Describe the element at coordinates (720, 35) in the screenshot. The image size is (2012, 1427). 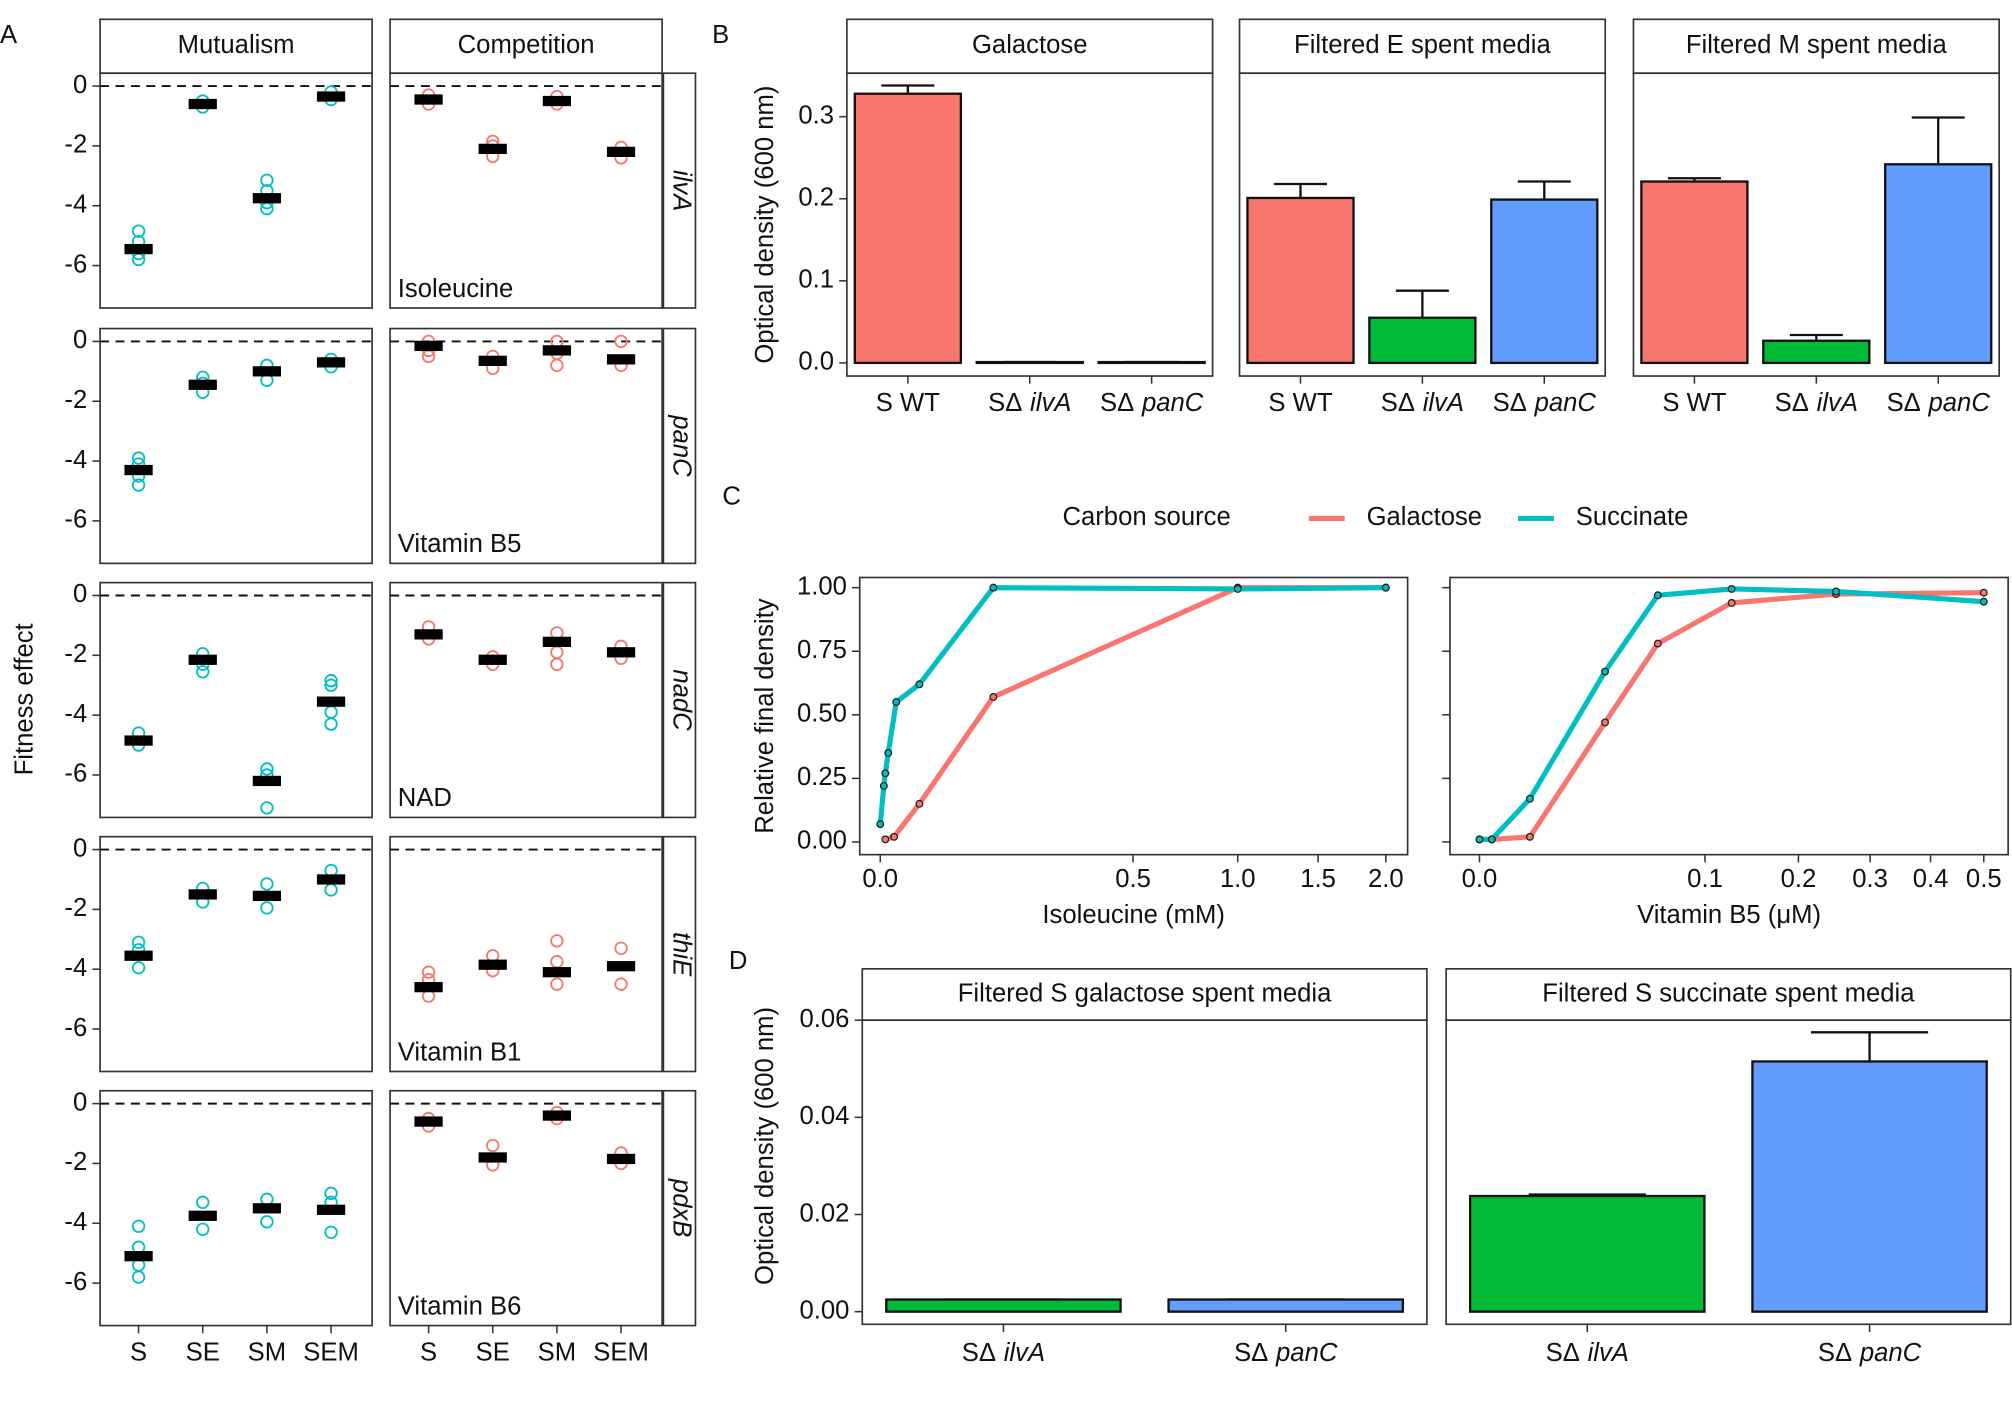
I see `panel-label: B` at that location.